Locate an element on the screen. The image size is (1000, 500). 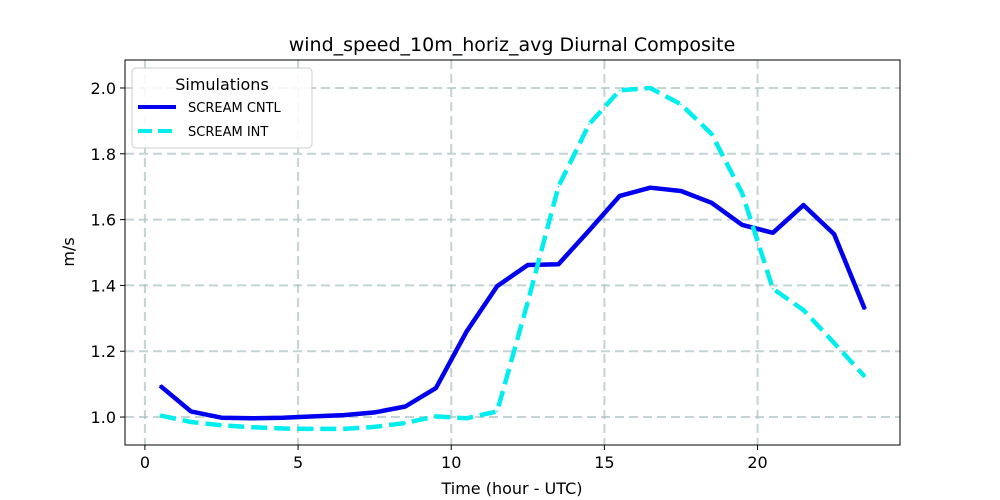
y-tick-label: 1.4 is located at coordinates (103, 285).